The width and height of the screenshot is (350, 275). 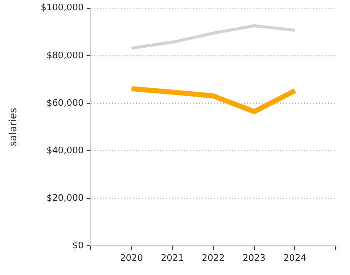 I want to click on y-tick-label: $80,000, so click(x=65, y=56).